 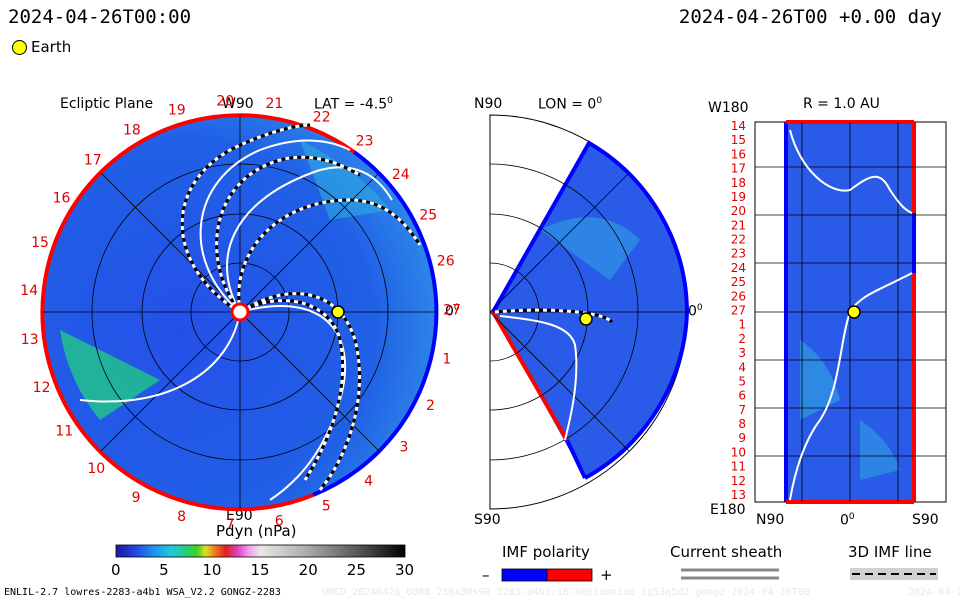 I want to click on rplane-y-label-16: 16, so click(x=738, y=154).